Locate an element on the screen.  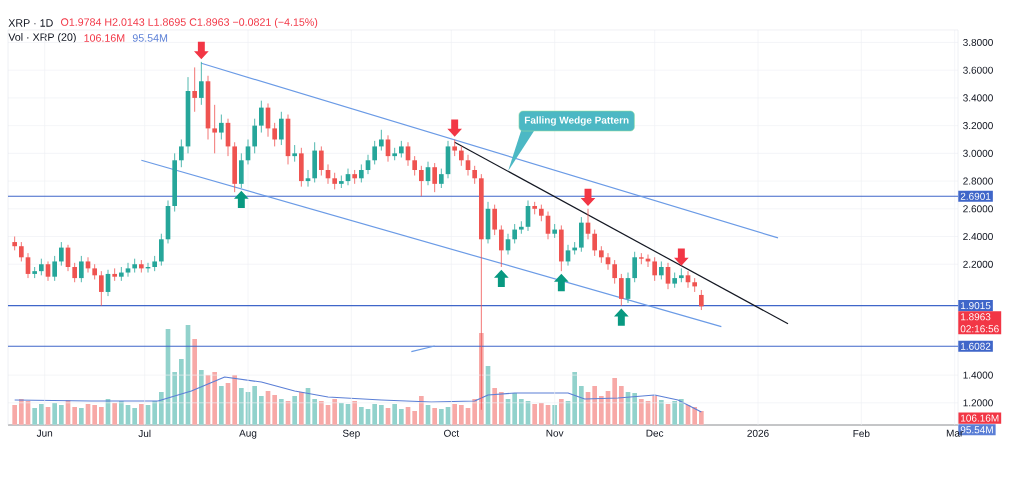
x-tick-label: Jul is located at coordinates (144, 433).